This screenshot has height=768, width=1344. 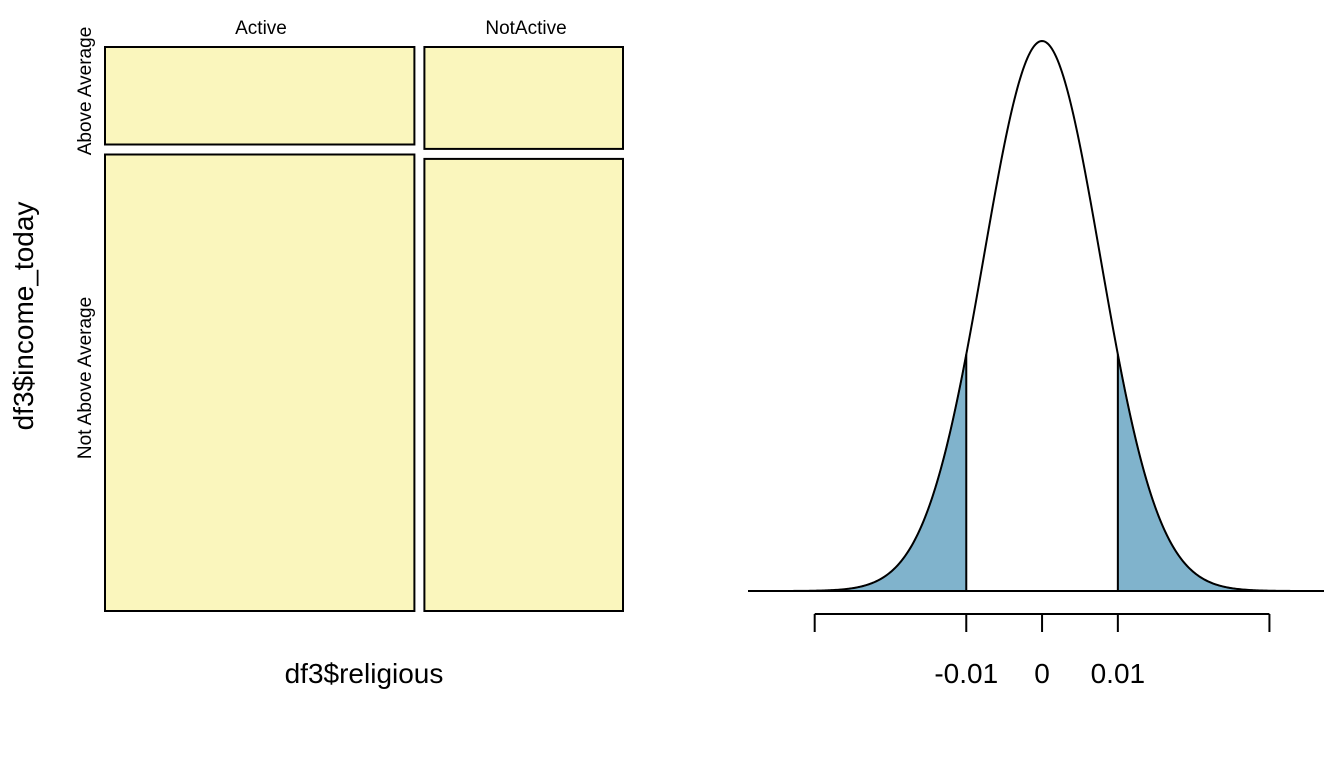 What do you see at coordinates (260, 382) in the screenshot?
I see `mosaic-cell-active-not-above-average` at bounding box center [260, 382].